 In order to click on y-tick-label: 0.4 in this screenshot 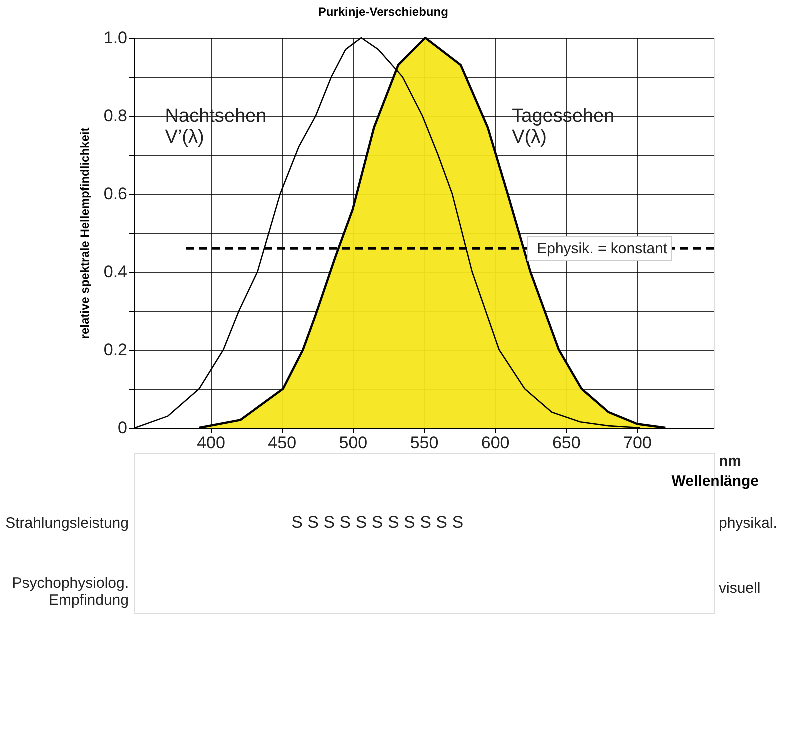, I will do `click(116, 272)`.